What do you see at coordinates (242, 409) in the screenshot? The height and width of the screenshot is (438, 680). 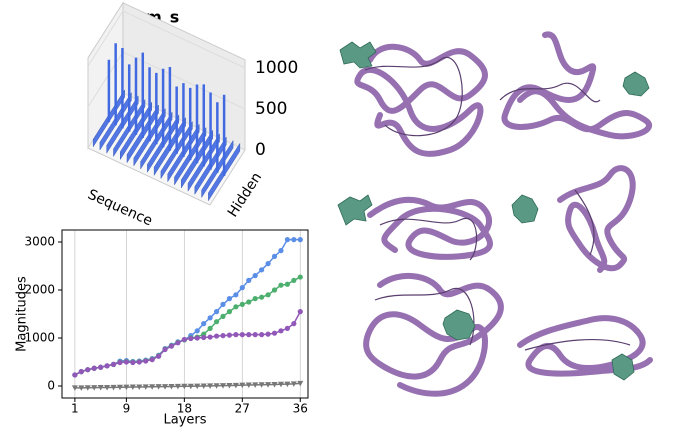 I see `x-tick-label: 27` at bounding box center [242, 409].